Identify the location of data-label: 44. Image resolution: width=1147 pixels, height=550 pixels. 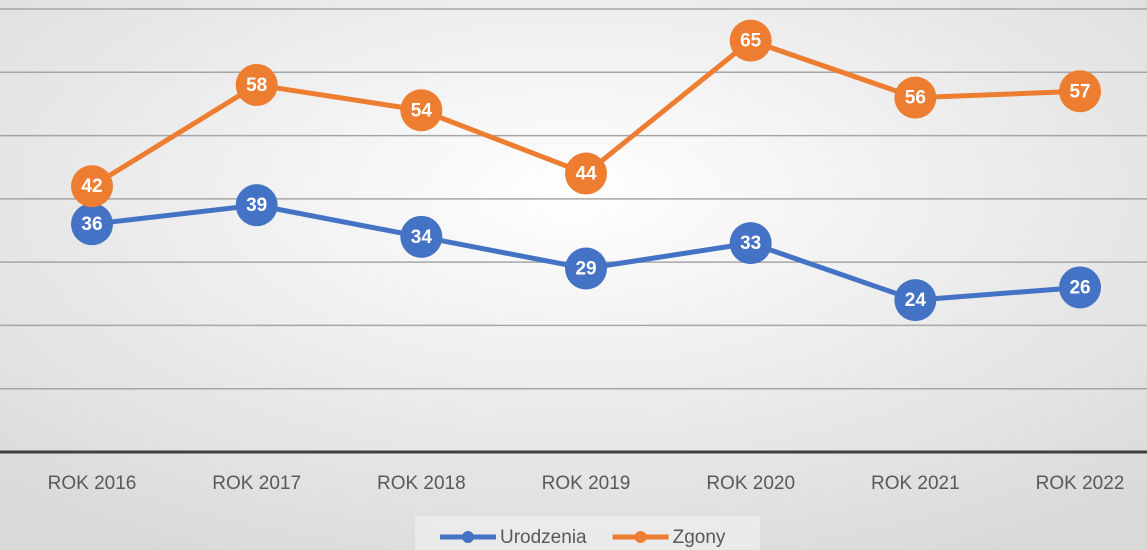
(586, 174).